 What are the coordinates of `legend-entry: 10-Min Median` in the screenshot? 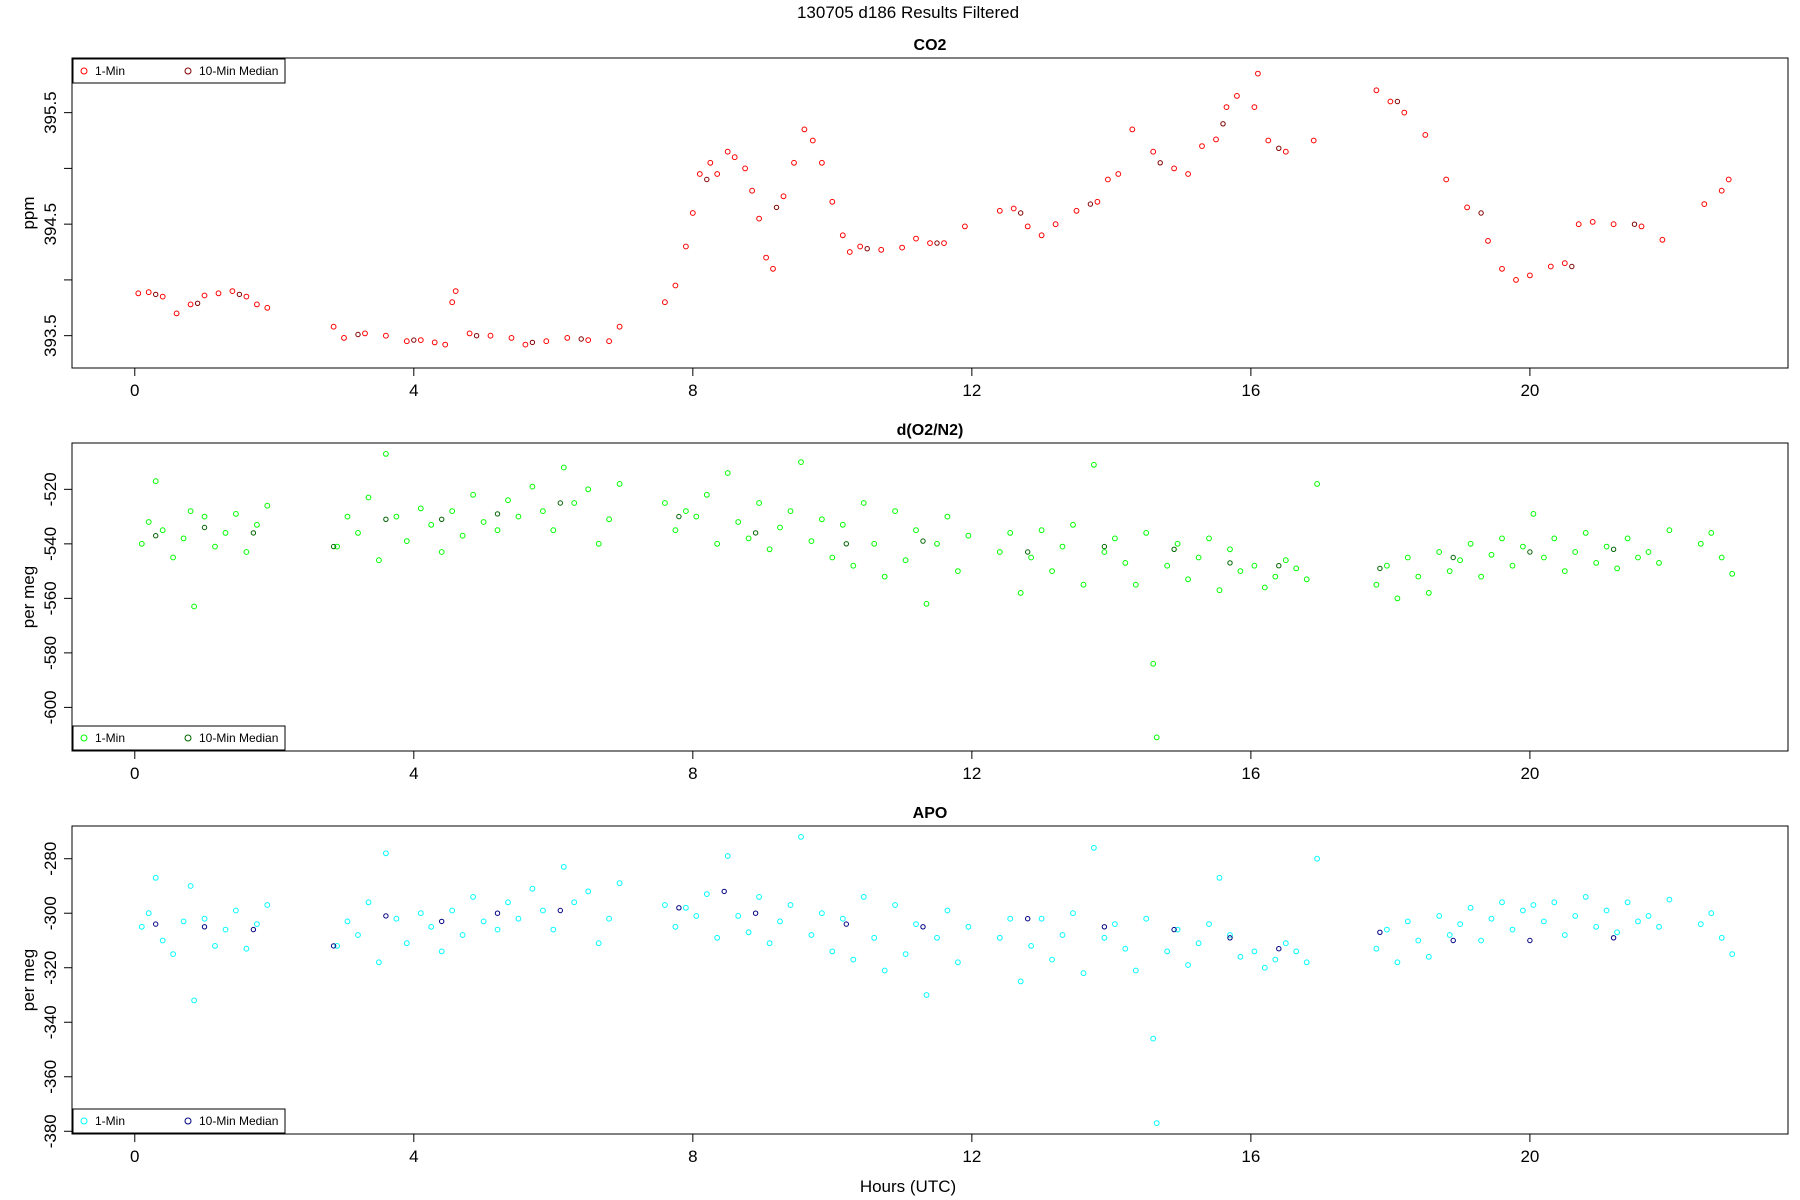 It's located at (238, 1121).